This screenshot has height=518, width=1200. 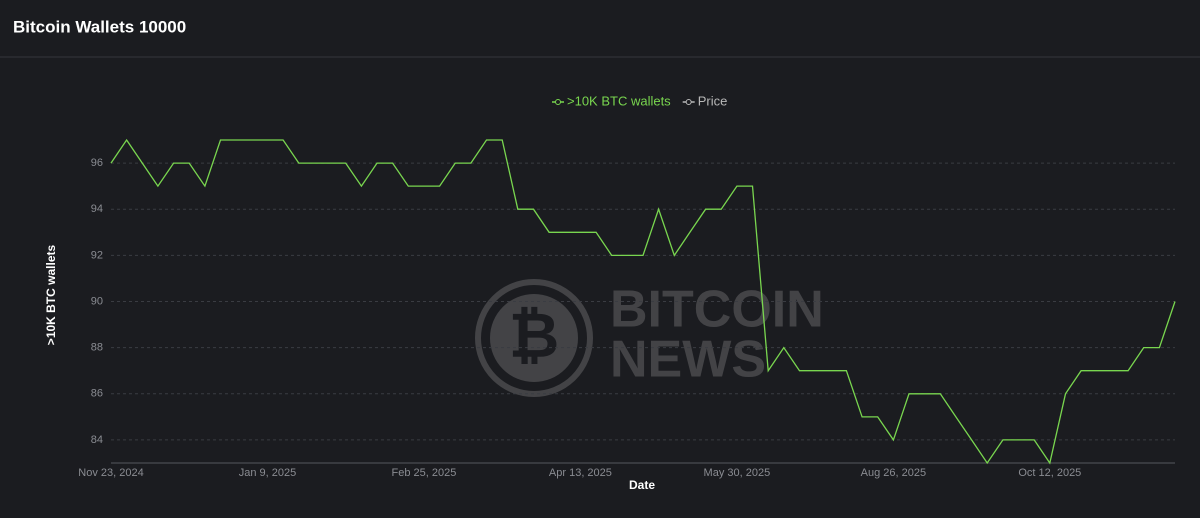 I want to click on page-title: Bitcoin Wallets 10000, so click(x=99, y=26).